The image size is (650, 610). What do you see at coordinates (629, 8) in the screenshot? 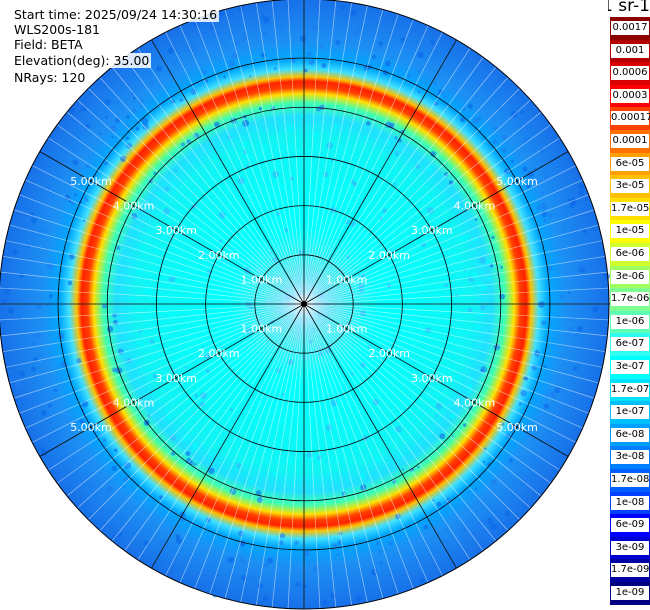
I see `colorbar-unit-title: m-1 sr-1` at bounding box center [629, 8].